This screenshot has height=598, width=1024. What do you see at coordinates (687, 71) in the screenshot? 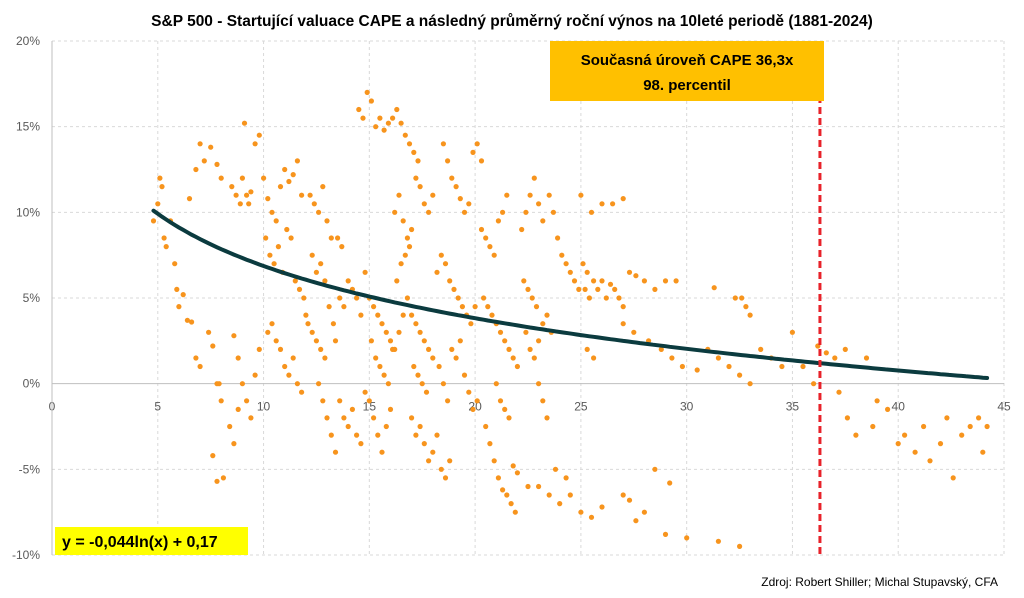
I see `annotation-box` at bounding box center [687, 71].